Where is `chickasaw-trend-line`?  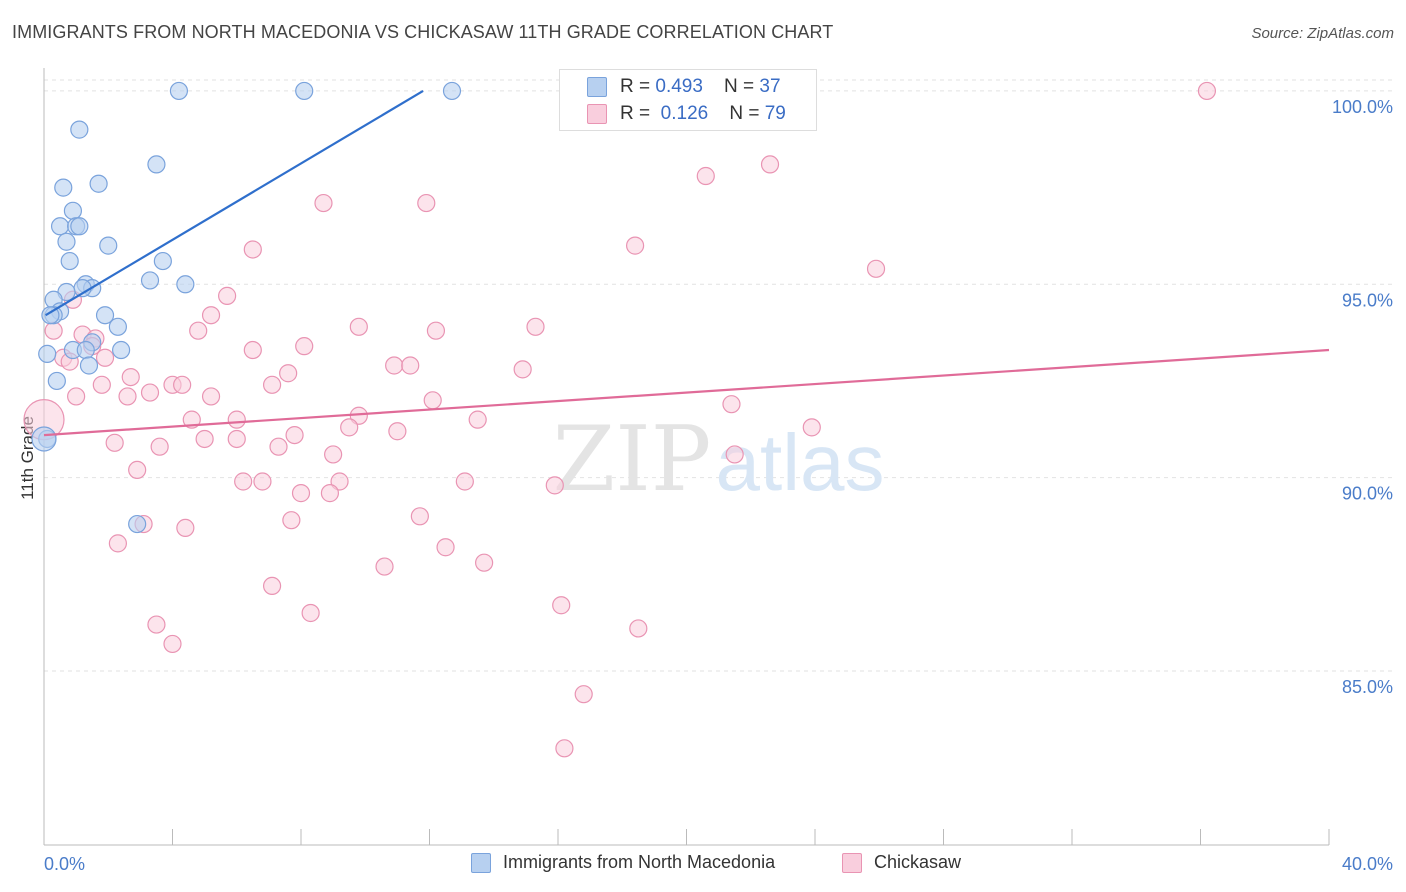
chickasaw-trend-line is located at coordinates (686, 392).